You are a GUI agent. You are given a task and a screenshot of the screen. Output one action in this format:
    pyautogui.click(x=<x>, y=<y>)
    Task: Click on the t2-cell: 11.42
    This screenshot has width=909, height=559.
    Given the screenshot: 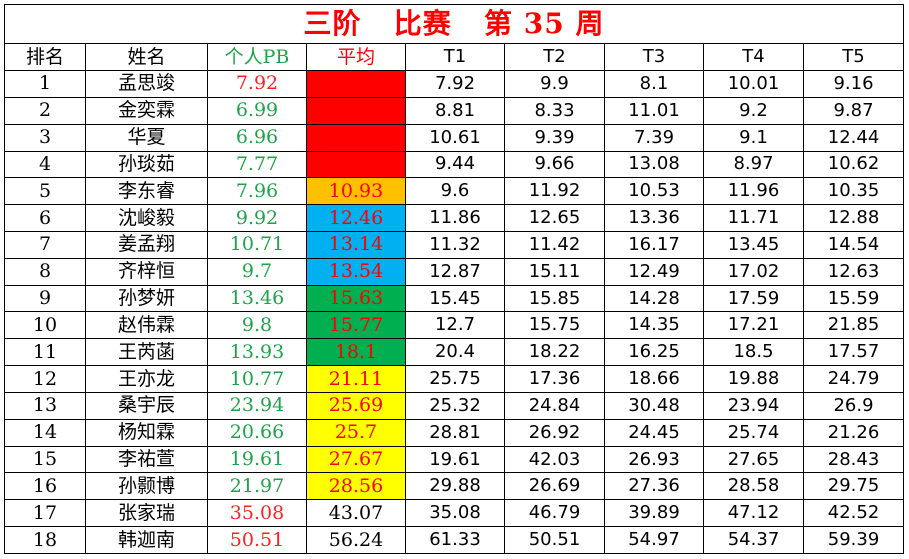 What is the action you would take?
    pyautogui.click(x=554, y=245)
    